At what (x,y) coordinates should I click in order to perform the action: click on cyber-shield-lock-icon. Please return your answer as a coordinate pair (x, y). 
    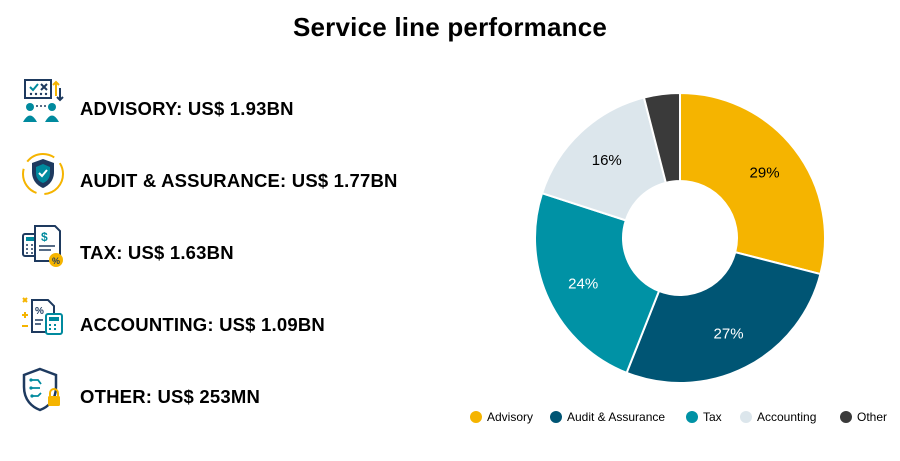
    Looking at the image, I should click on (41, 389).